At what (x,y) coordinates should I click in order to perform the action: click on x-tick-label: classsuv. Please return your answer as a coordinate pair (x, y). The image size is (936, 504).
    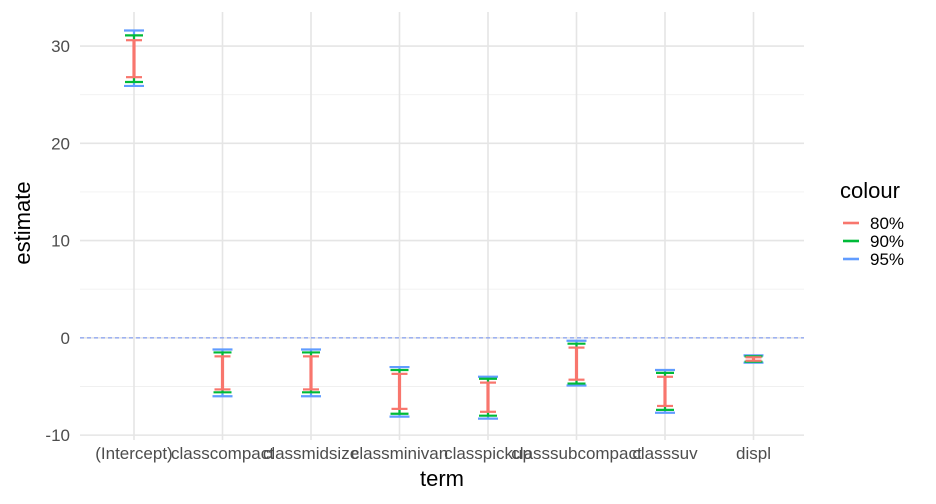
    Looking at the image, I should click on (665, 453).